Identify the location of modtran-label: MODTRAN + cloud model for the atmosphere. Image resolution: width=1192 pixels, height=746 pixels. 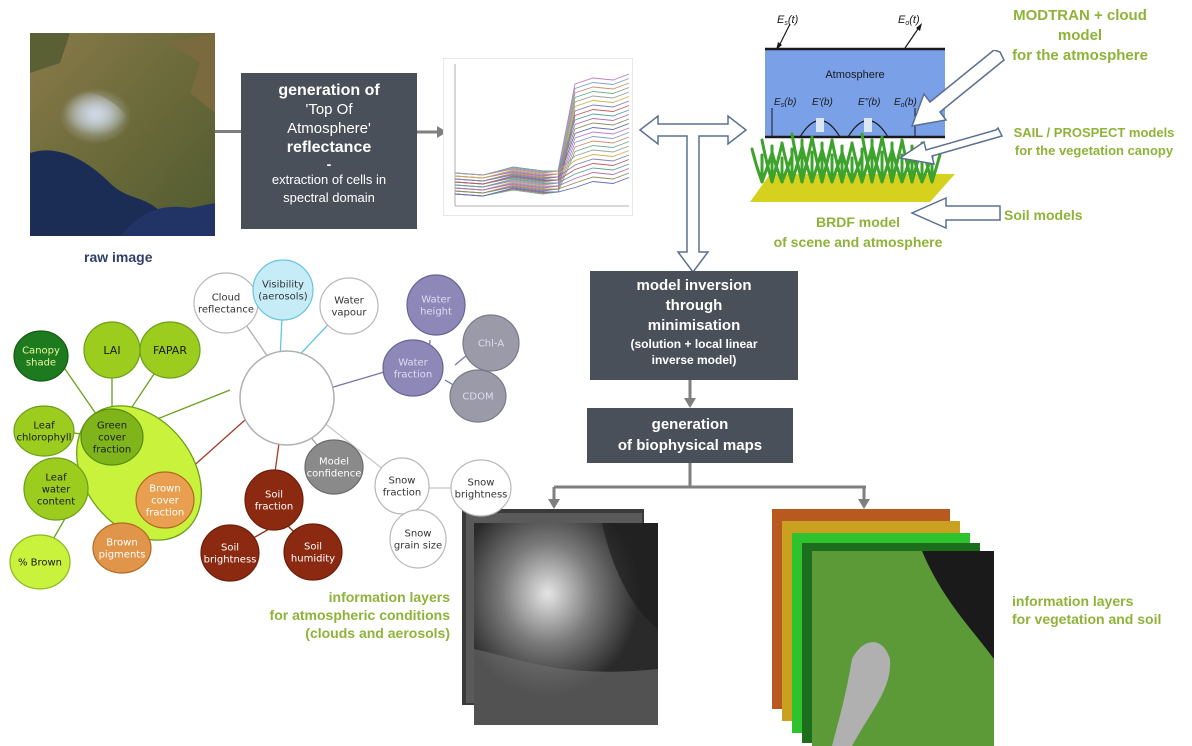
(1080, 36).